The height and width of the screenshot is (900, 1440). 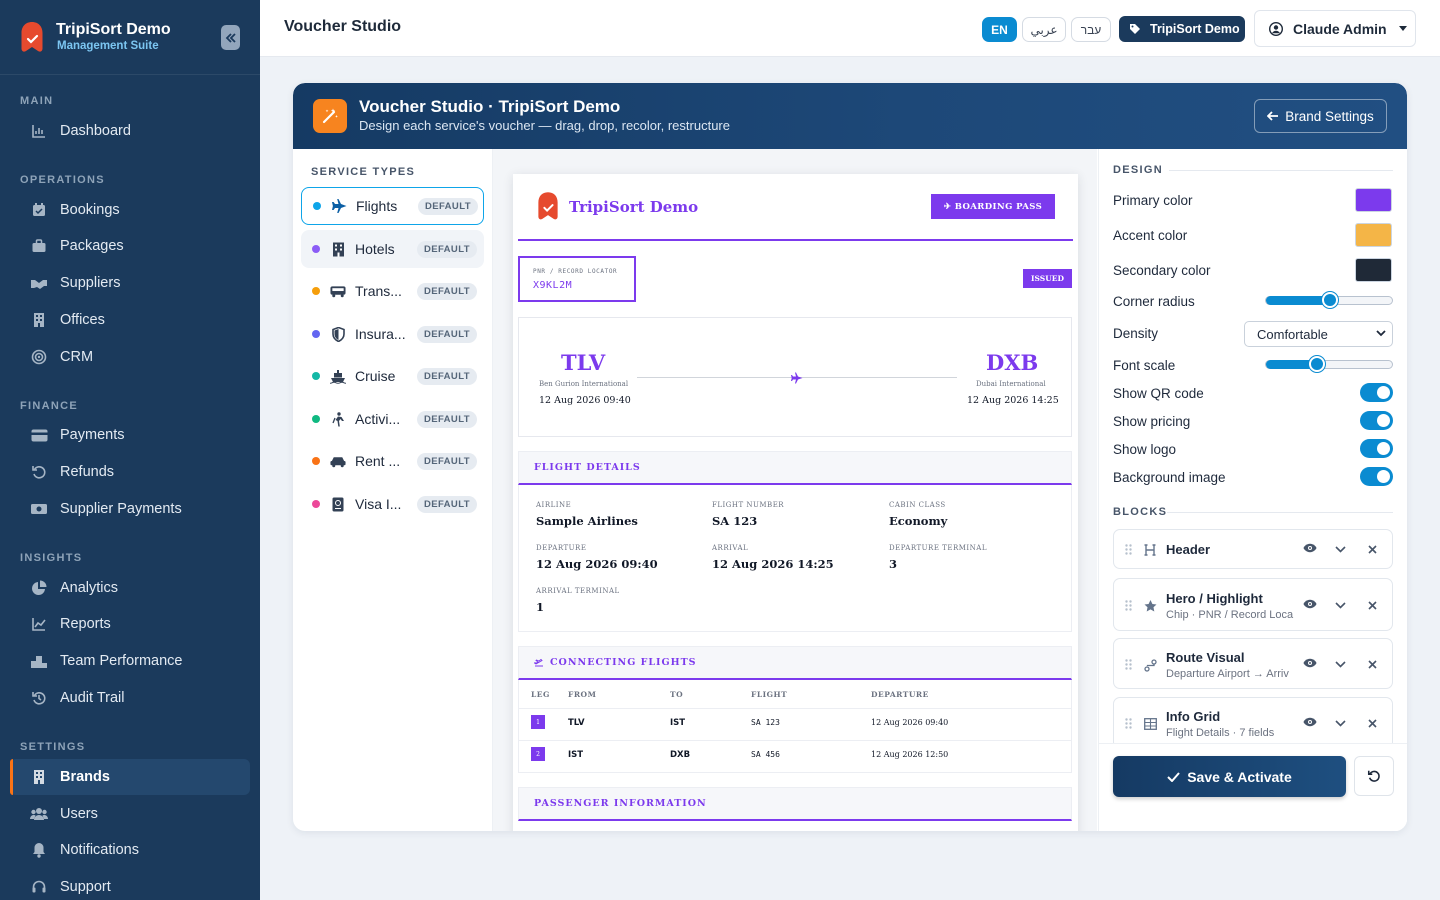 What do you see at coordinates (1329, 364) in the screenshot?
I see `font-scale-slider` at bounding box center [1329, 364].